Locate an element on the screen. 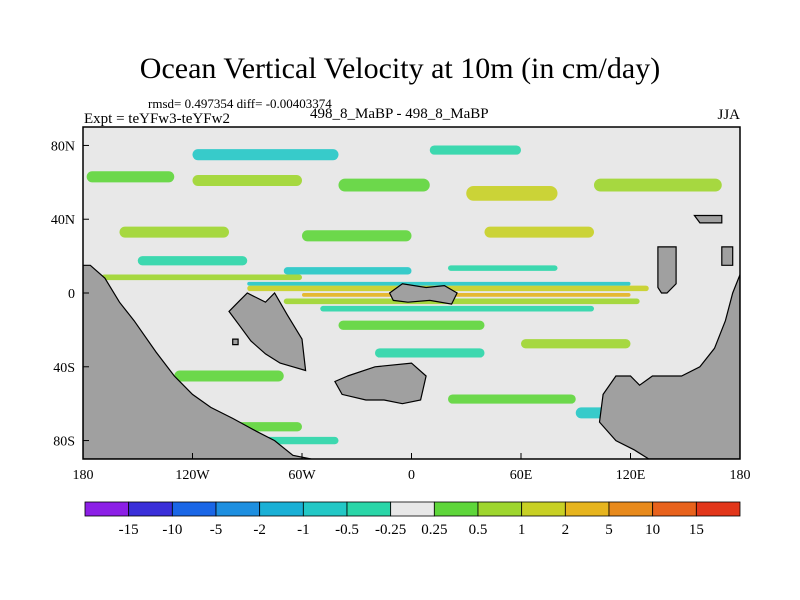  colorbar-label-10: 2 is located at coordinates (566, 530).